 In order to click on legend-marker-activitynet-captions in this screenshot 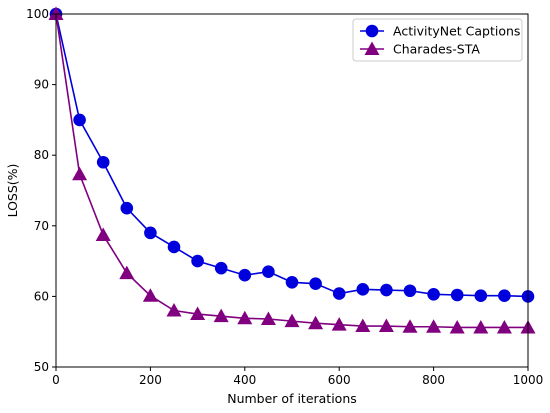, I will do `click(372, 31)`.